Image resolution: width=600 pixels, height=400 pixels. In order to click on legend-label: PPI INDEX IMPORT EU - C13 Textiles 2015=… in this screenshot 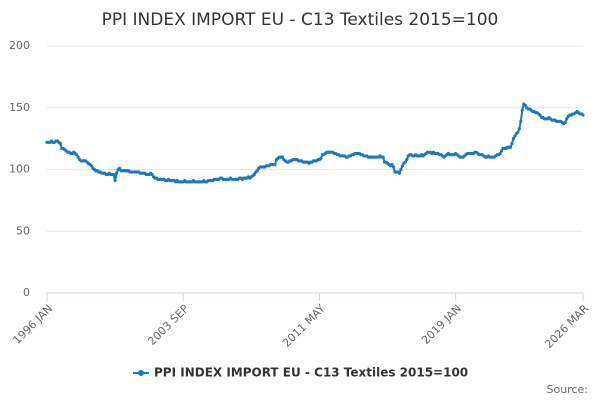, I will do `click(311, 373)`.